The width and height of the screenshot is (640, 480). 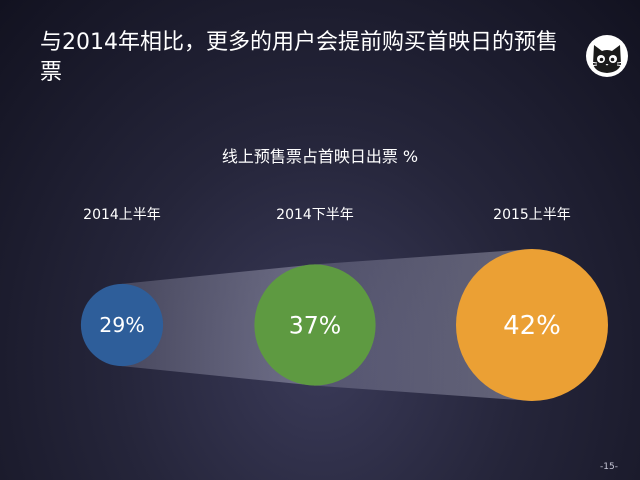 I want to click on page-number: -15-, so click(x=609, y=467).